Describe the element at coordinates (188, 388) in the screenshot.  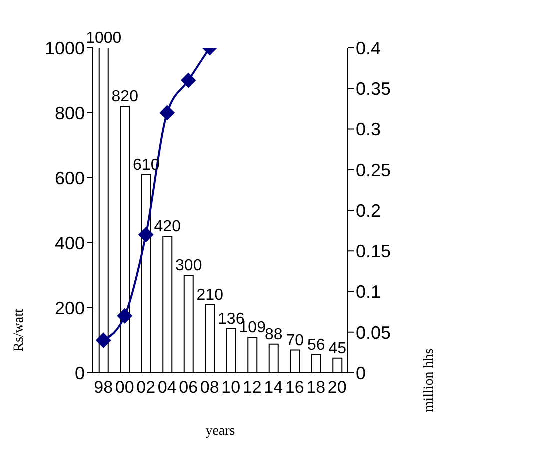
I see `x-tick-label: 06` at that location.